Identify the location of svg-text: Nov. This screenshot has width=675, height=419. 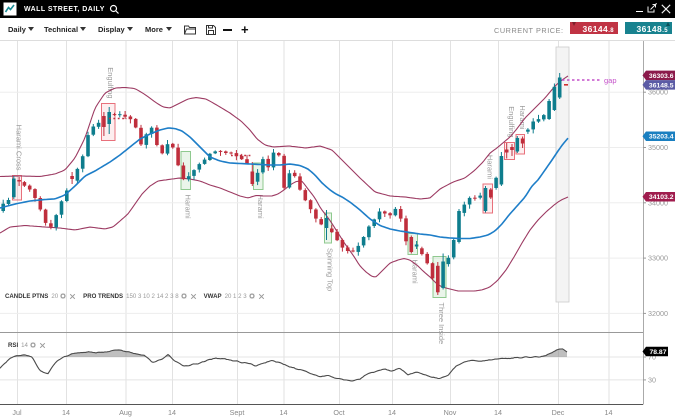
(450, 412).